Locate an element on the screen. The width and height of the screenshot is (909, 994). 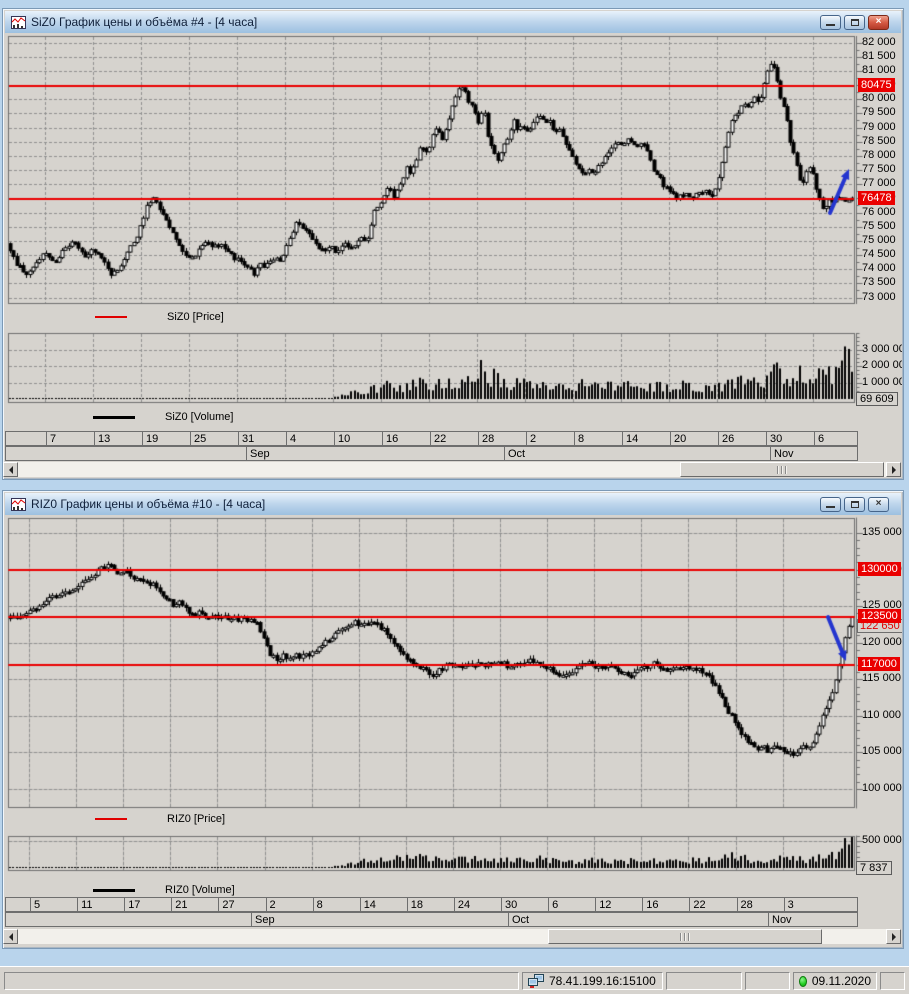
volume-legend-label: SiZ0 [Volume] is located at coordinates (199, 417).